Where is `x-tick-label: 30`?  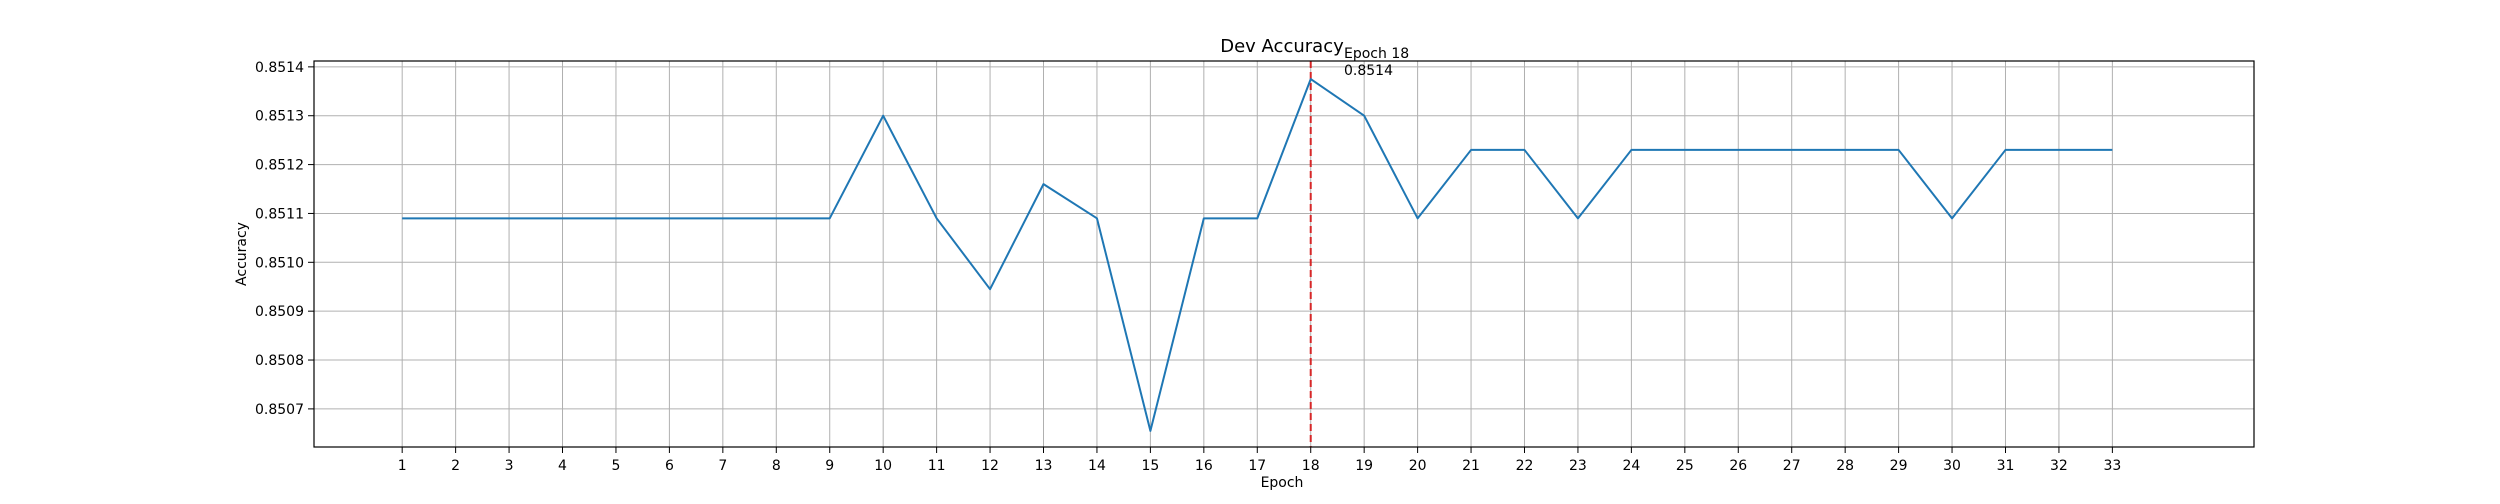
x-tick-label: 30 is located at coordinates (1952, 466).